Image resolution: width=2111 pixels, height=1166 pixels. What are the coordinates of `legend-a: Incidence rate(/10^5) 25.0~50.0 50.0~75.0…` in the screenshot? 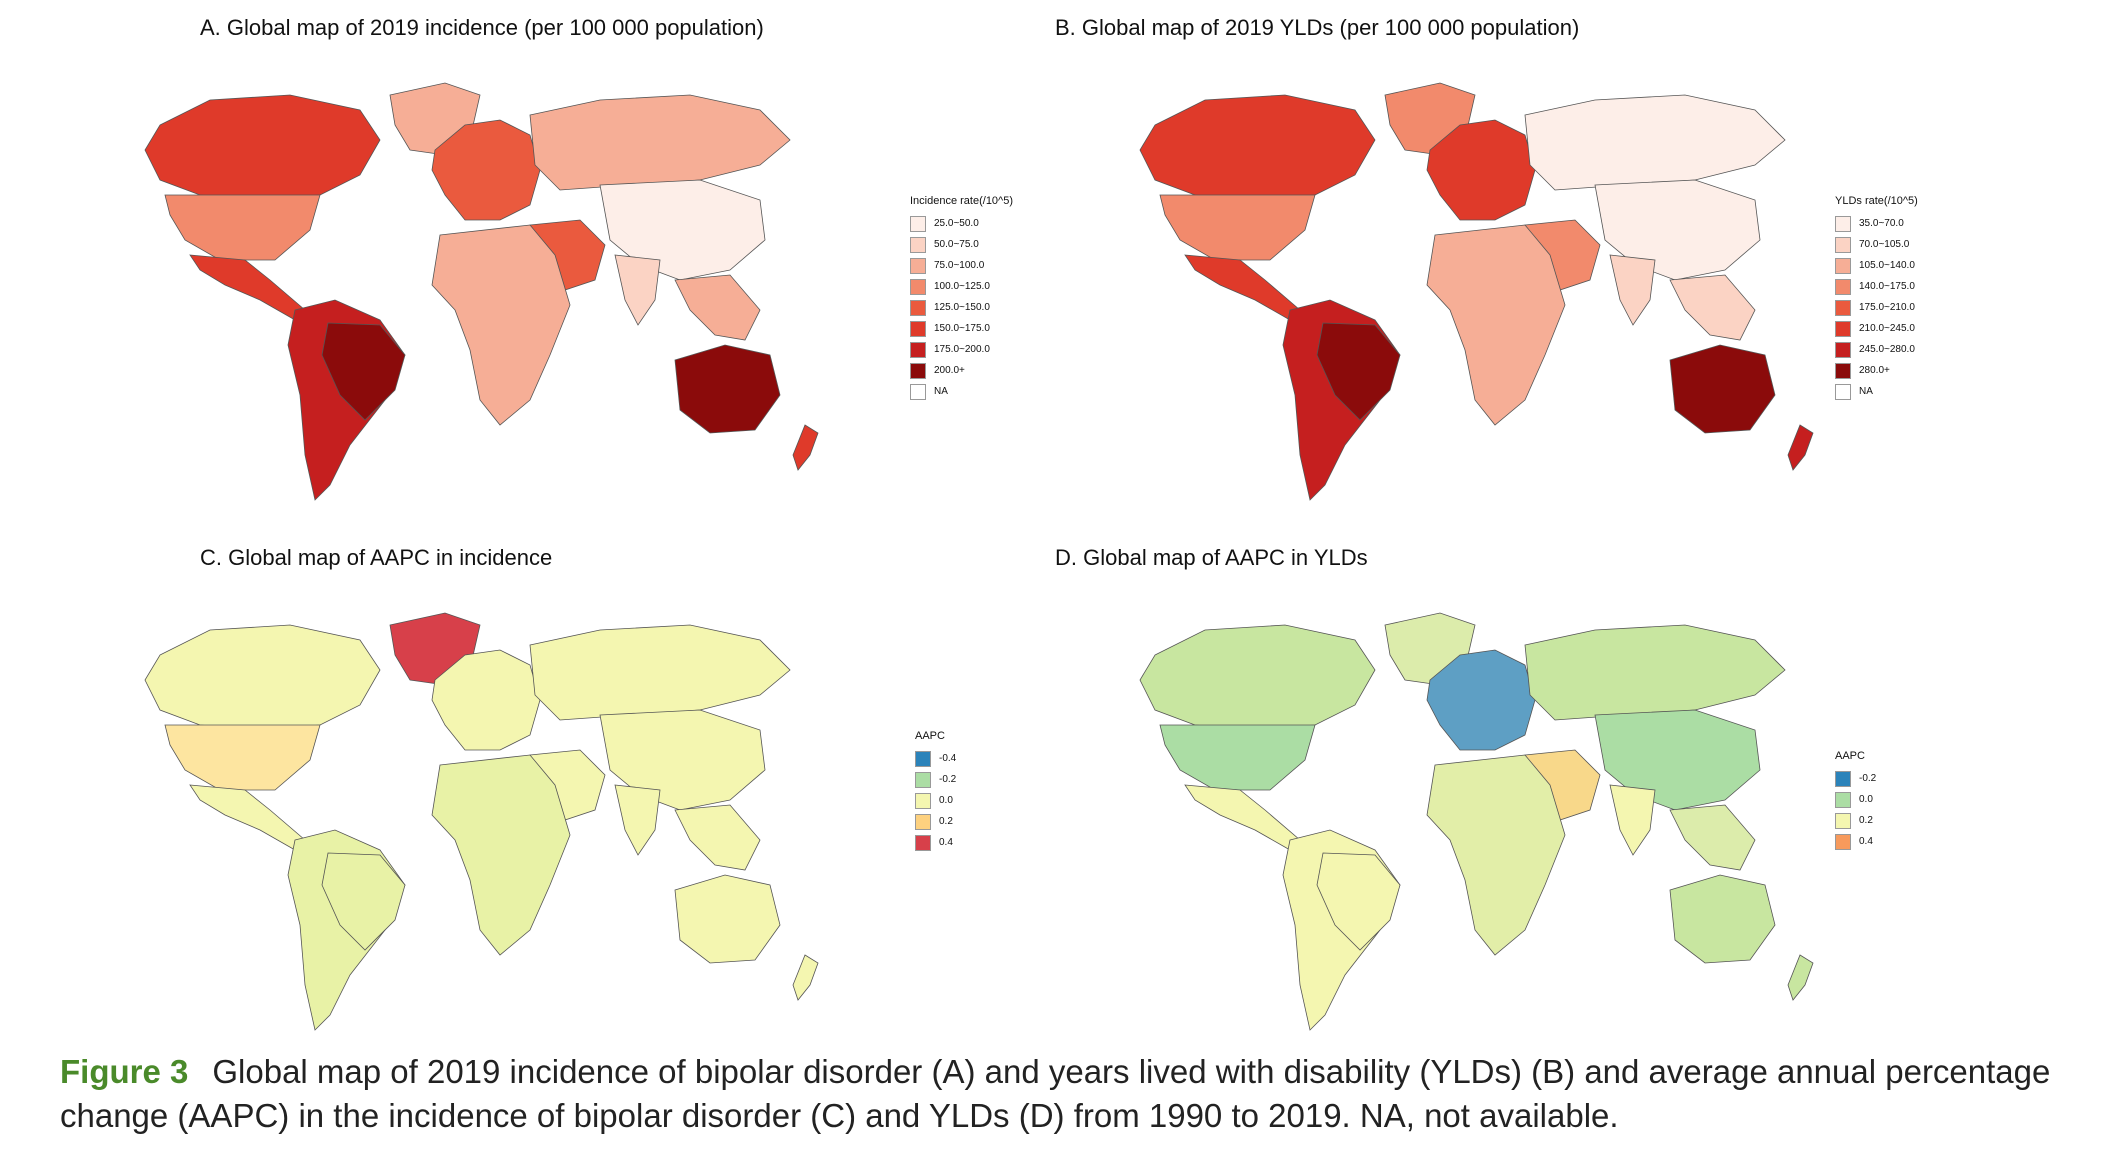 It's located at (961, 298).